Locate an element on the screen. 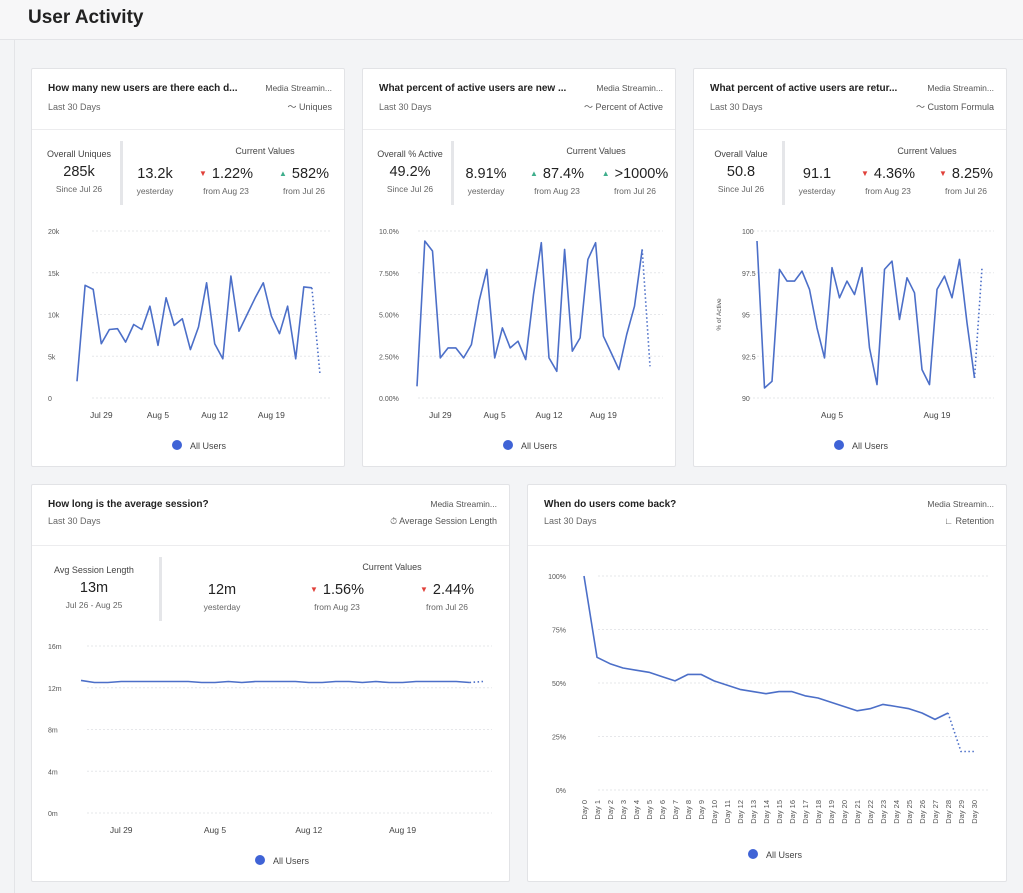 Image resolution: width=1023 pixels, height=893 pixels. y-tick-label: 50% is located at coordinates (559, 684).